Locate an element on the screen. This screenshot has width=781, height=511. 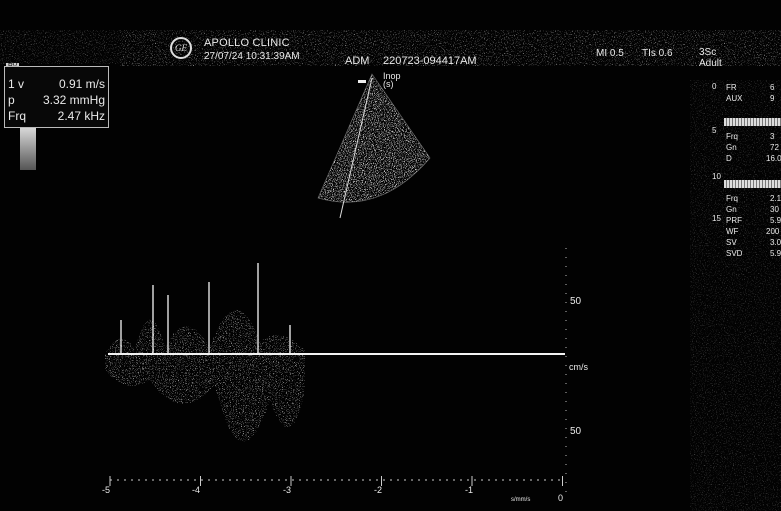
doppler-cursor-line is located at coordinates (356, 148).